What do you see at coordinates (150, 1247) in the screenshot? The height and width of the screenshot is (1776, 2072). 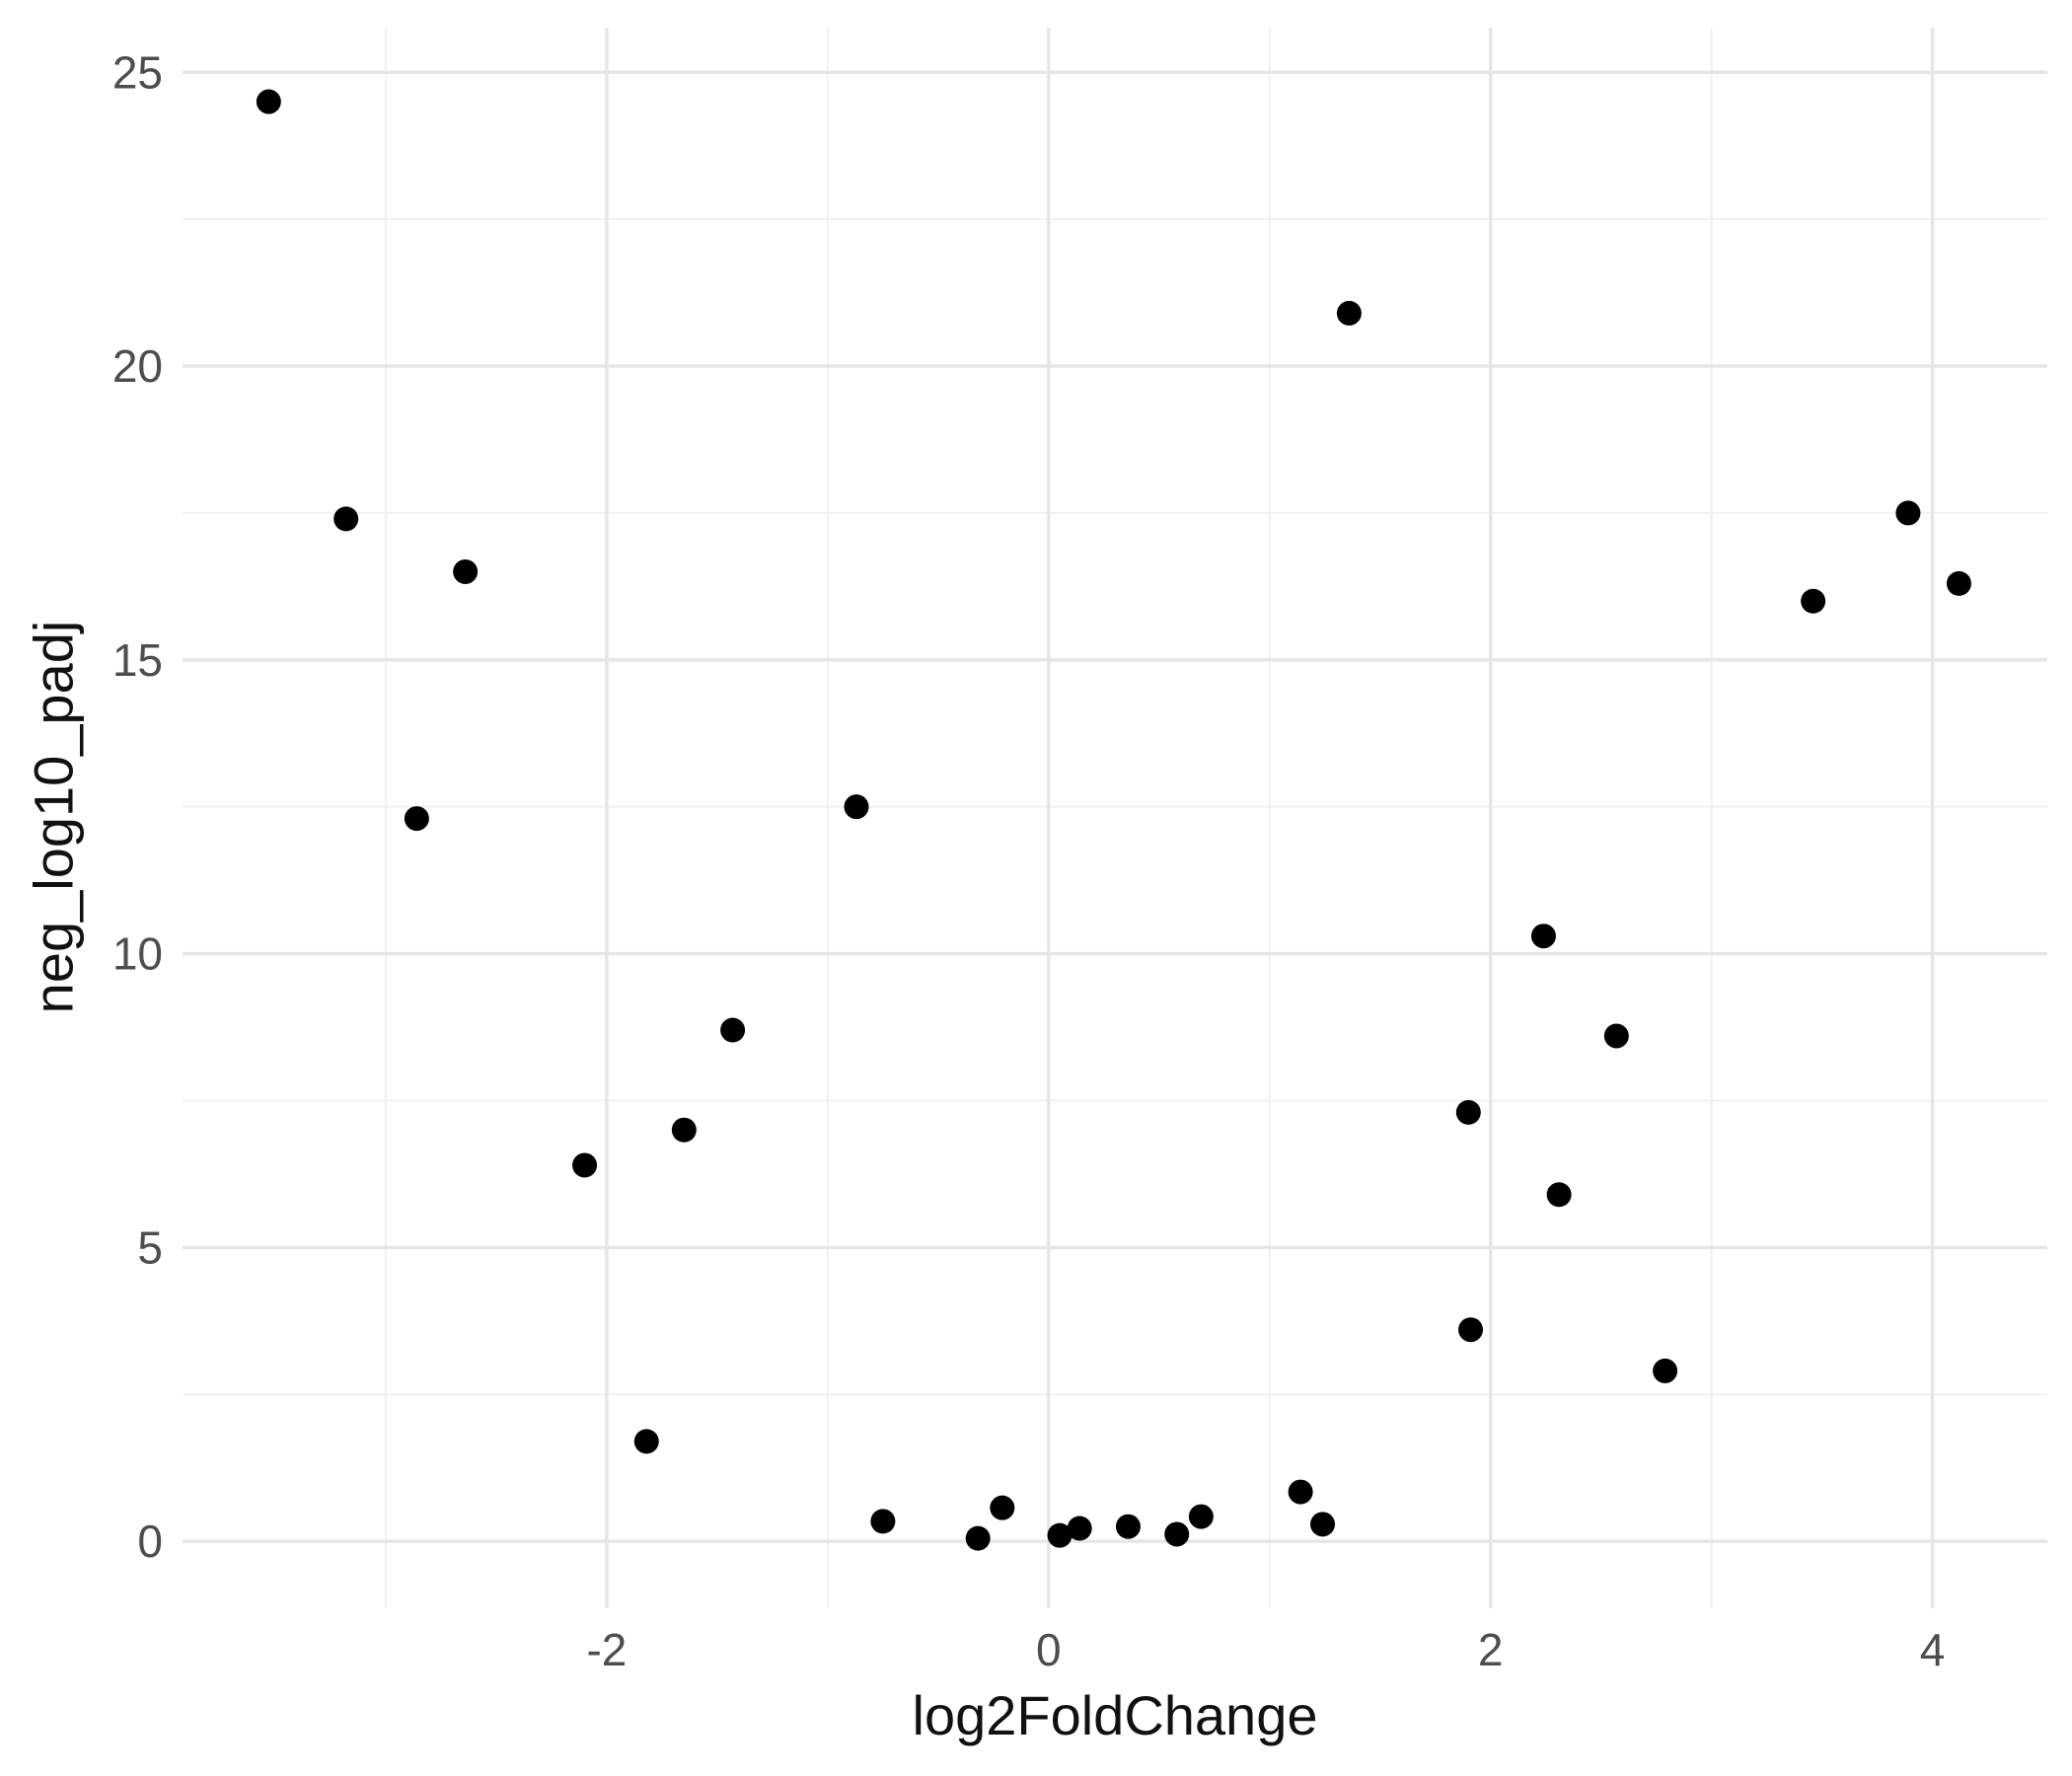 I see `y-tick-label: 5` at bounding box center [150, 1247].